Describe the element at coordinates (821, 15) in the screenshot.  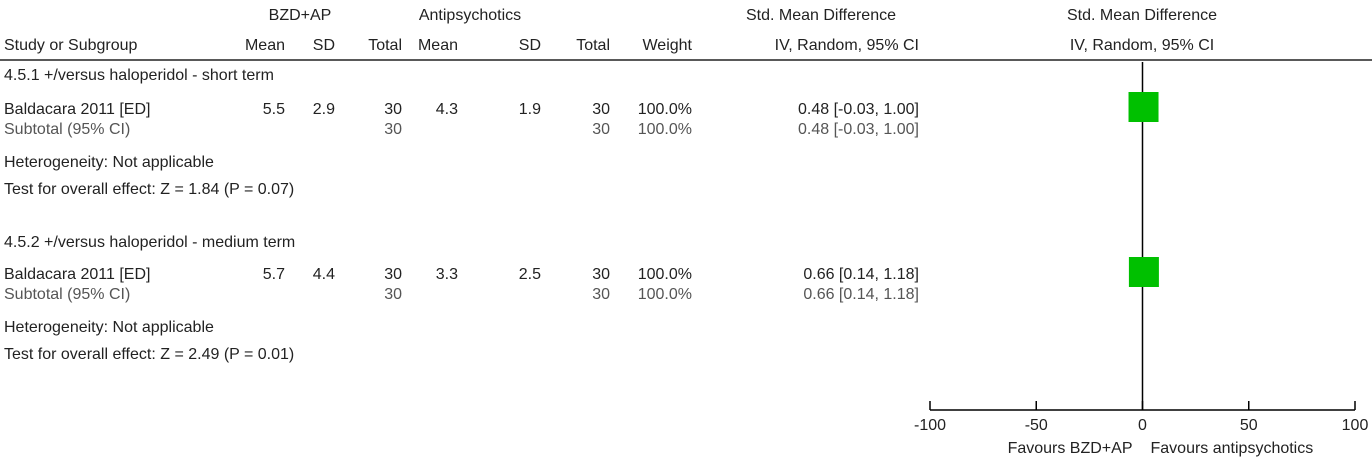
I see `effect-title-header: Std. Mean Difference` at that location.